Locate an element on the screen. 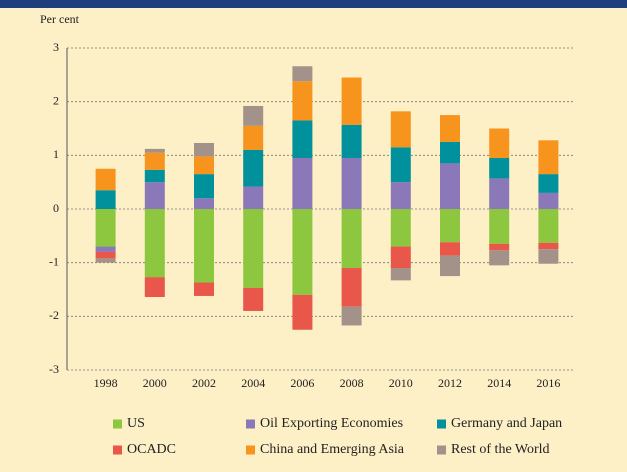 This screenshot has width=627, height=472. legend-label: Rest of the World is located at coordinates (500, 449).